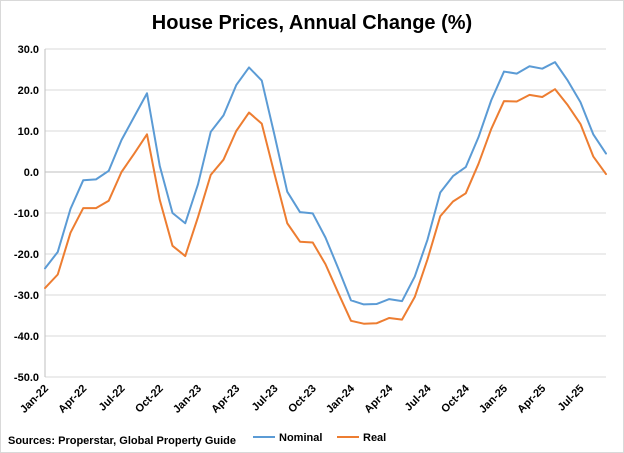 The width and height of the screenshot is (624, 453). What do you see at coordinates (265, 398) in the screenshot?
I see `x-tick-label: Jul-23` at bounding box center [265, 398].